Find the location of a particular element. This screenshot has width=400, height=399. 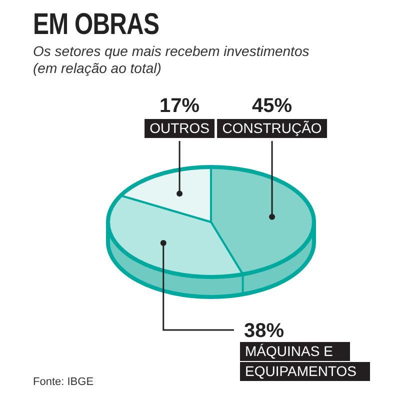

source-note: Fonte: IBGE is located at coordinates (63, 382).